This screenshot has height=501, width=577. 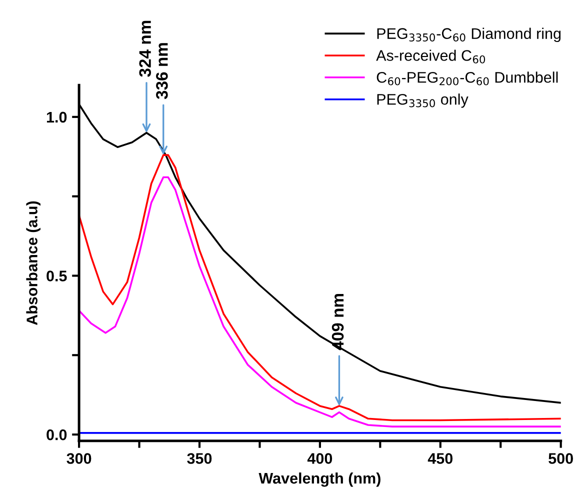 I want to click on x-axis-title: Wavelength (nm), so click(x=319, y=479).